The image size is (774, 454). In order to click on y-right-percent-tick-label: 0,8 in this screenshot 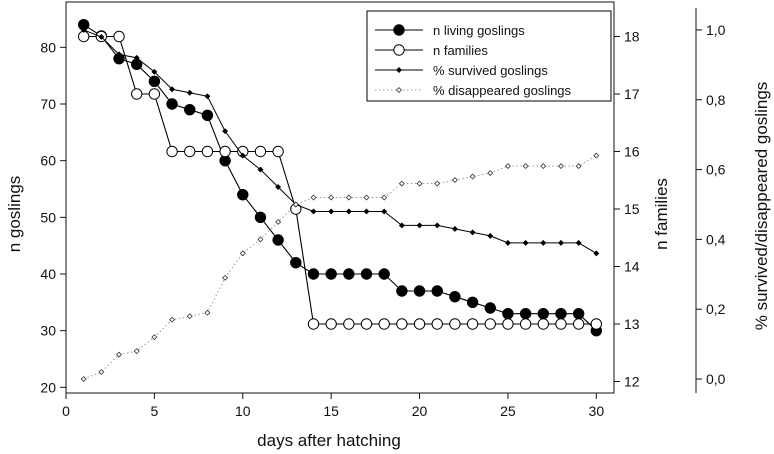, I will do `click(716, 100)`.